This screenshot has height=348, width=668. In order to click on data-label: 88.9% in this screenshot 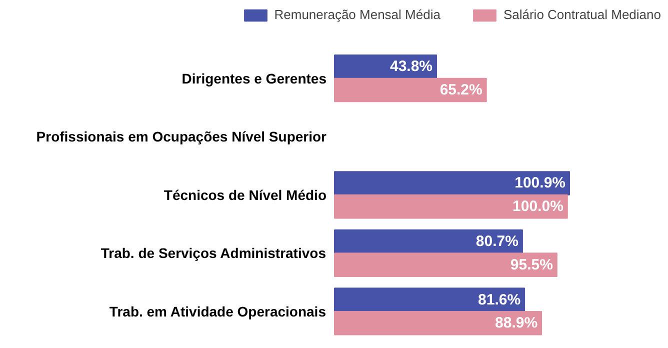, I will do `click(516, 323)`.